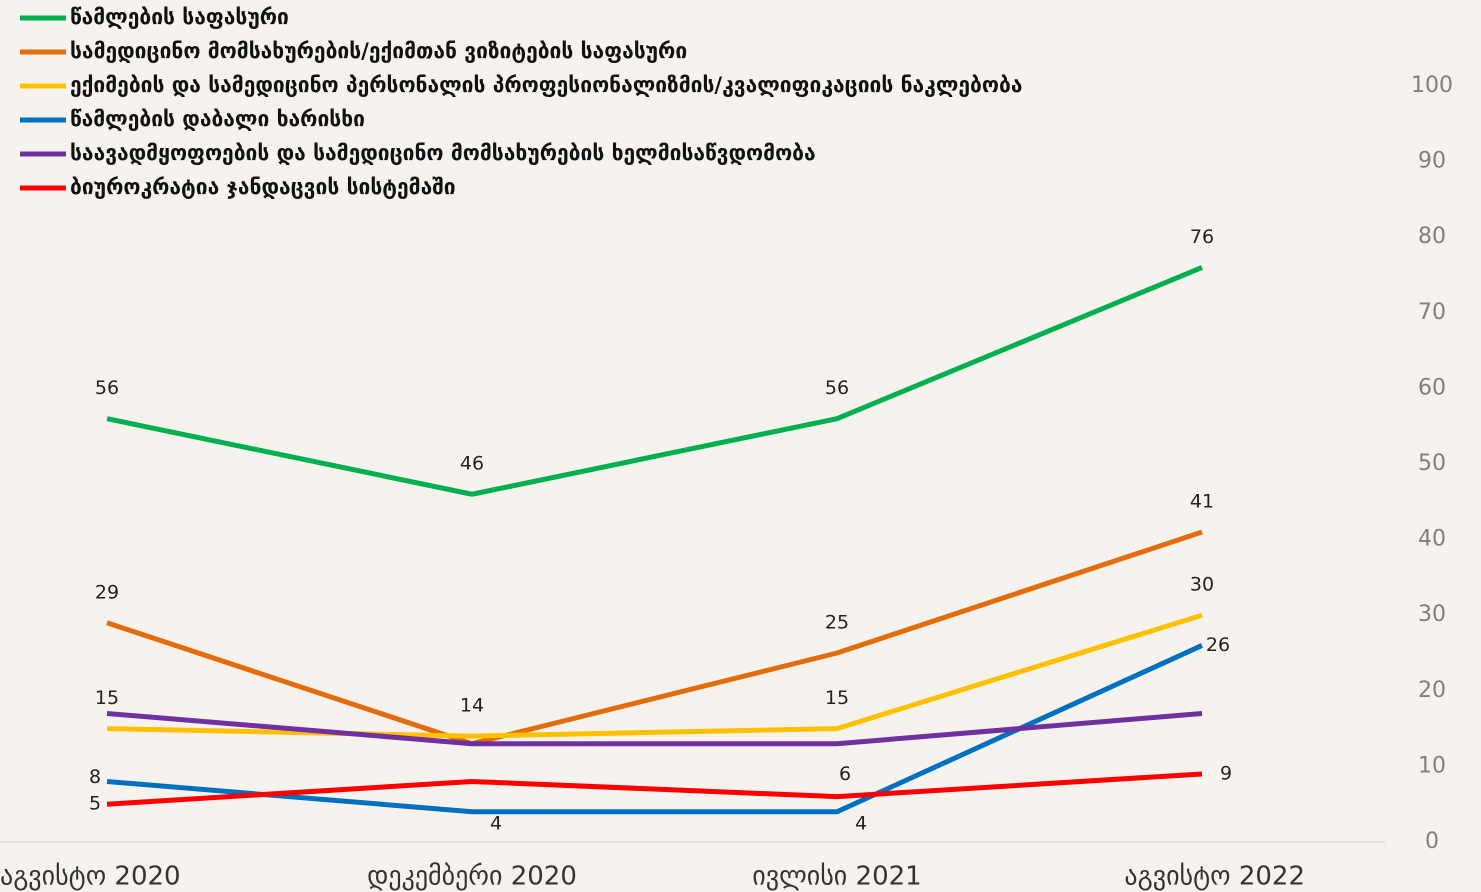  I want to click on y-tick-label: 40, so click(1432, 539).